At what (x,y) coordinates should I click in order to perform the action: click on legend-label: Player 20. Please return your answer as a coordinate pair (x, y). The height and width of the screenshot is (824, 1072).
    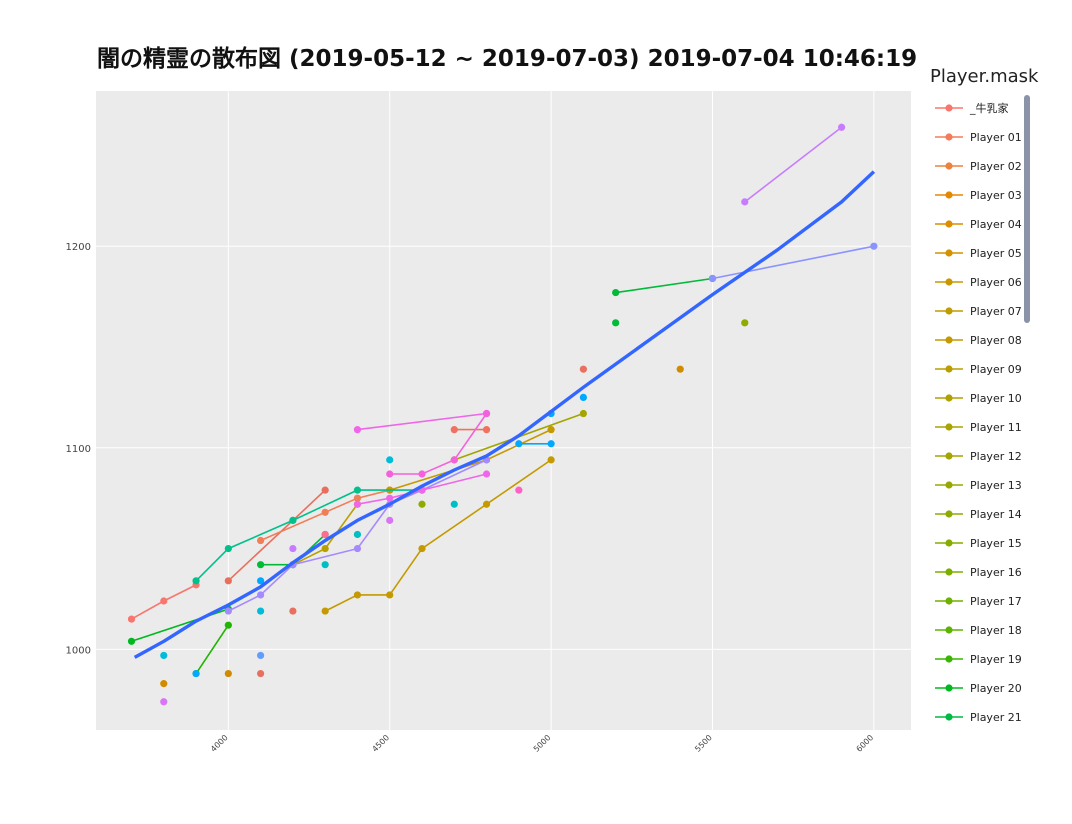
    Looking at the image, I should click on (996, 688).